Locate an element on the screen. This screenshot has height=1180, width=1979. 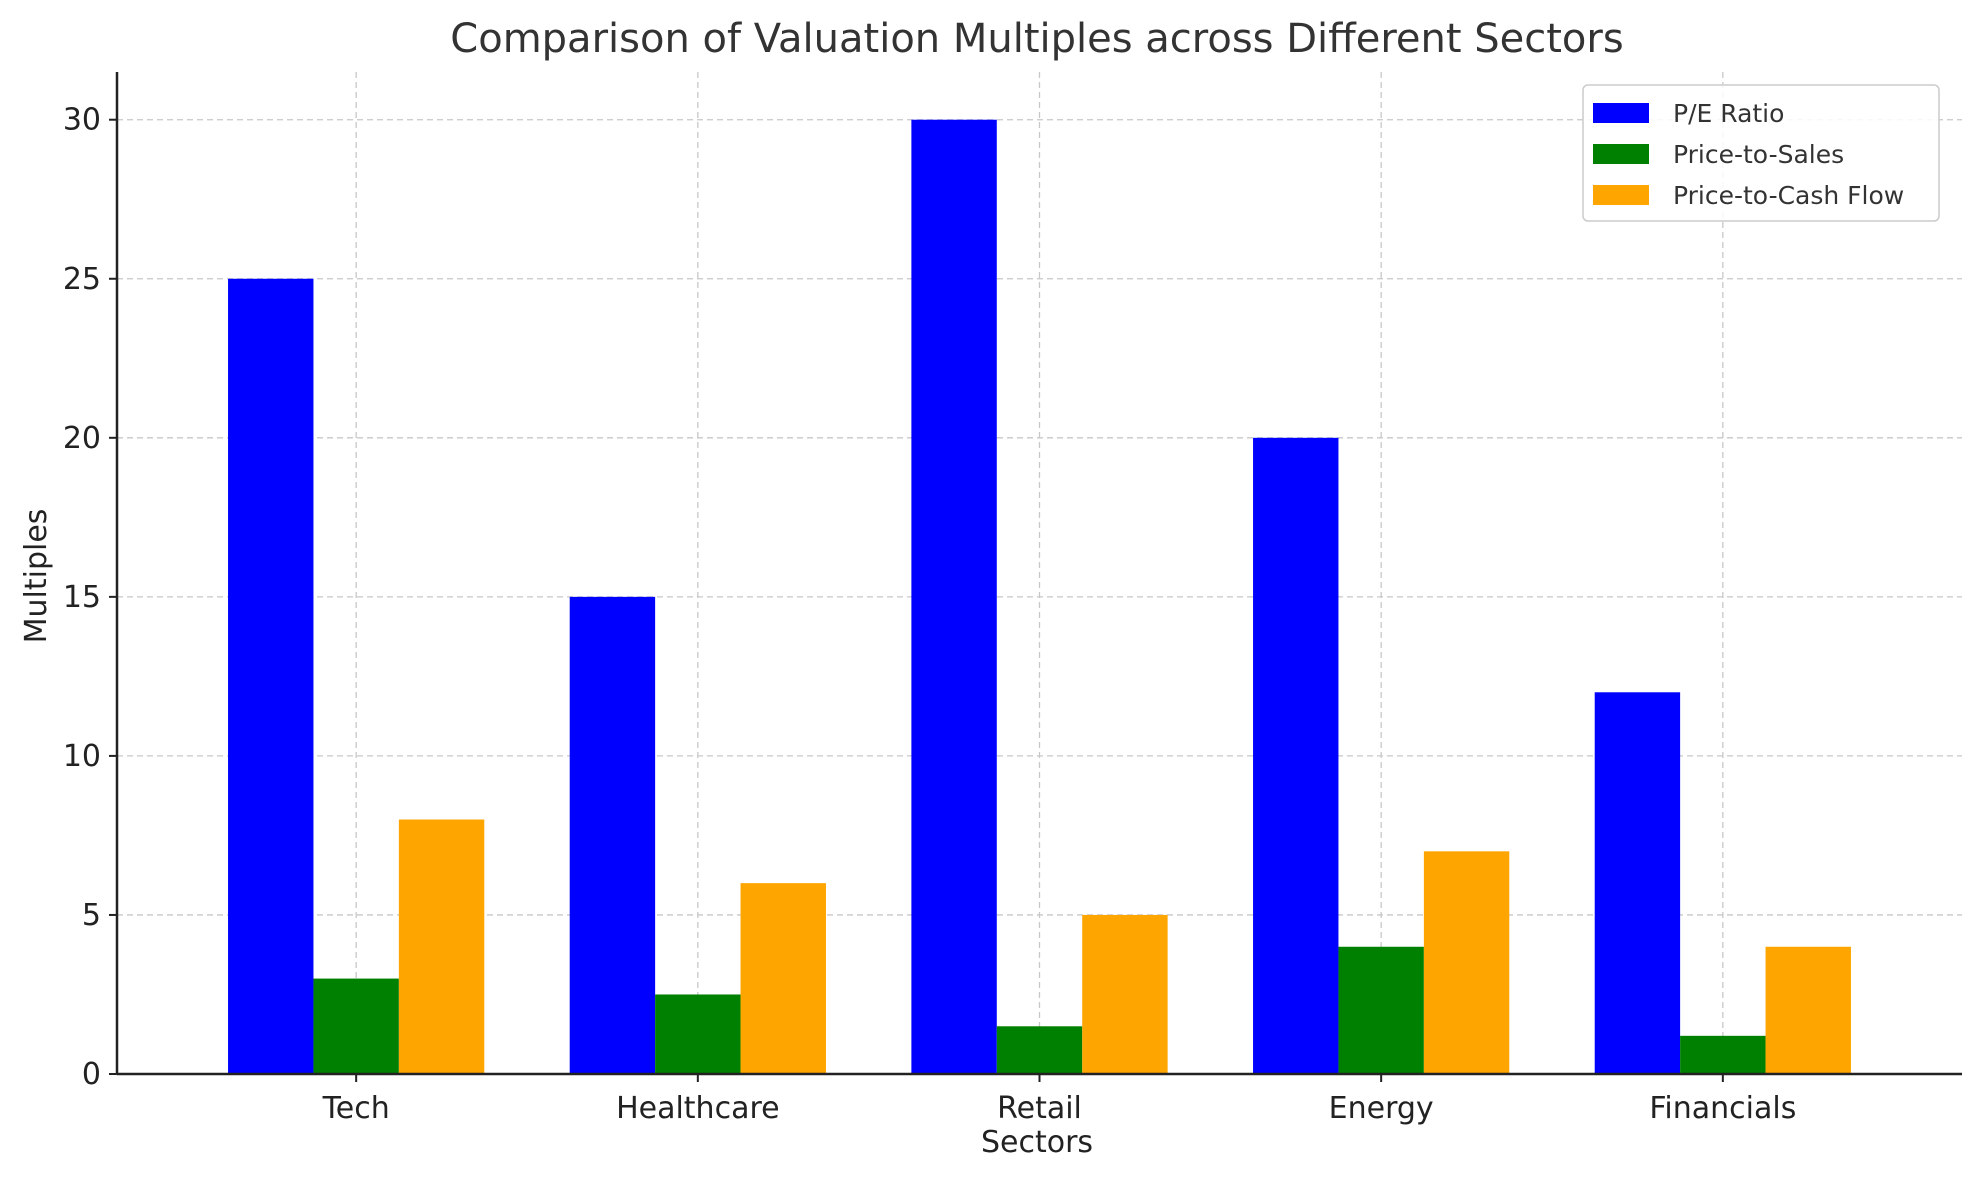
y-tick-label: 5 is located at coordinates (91, 915).